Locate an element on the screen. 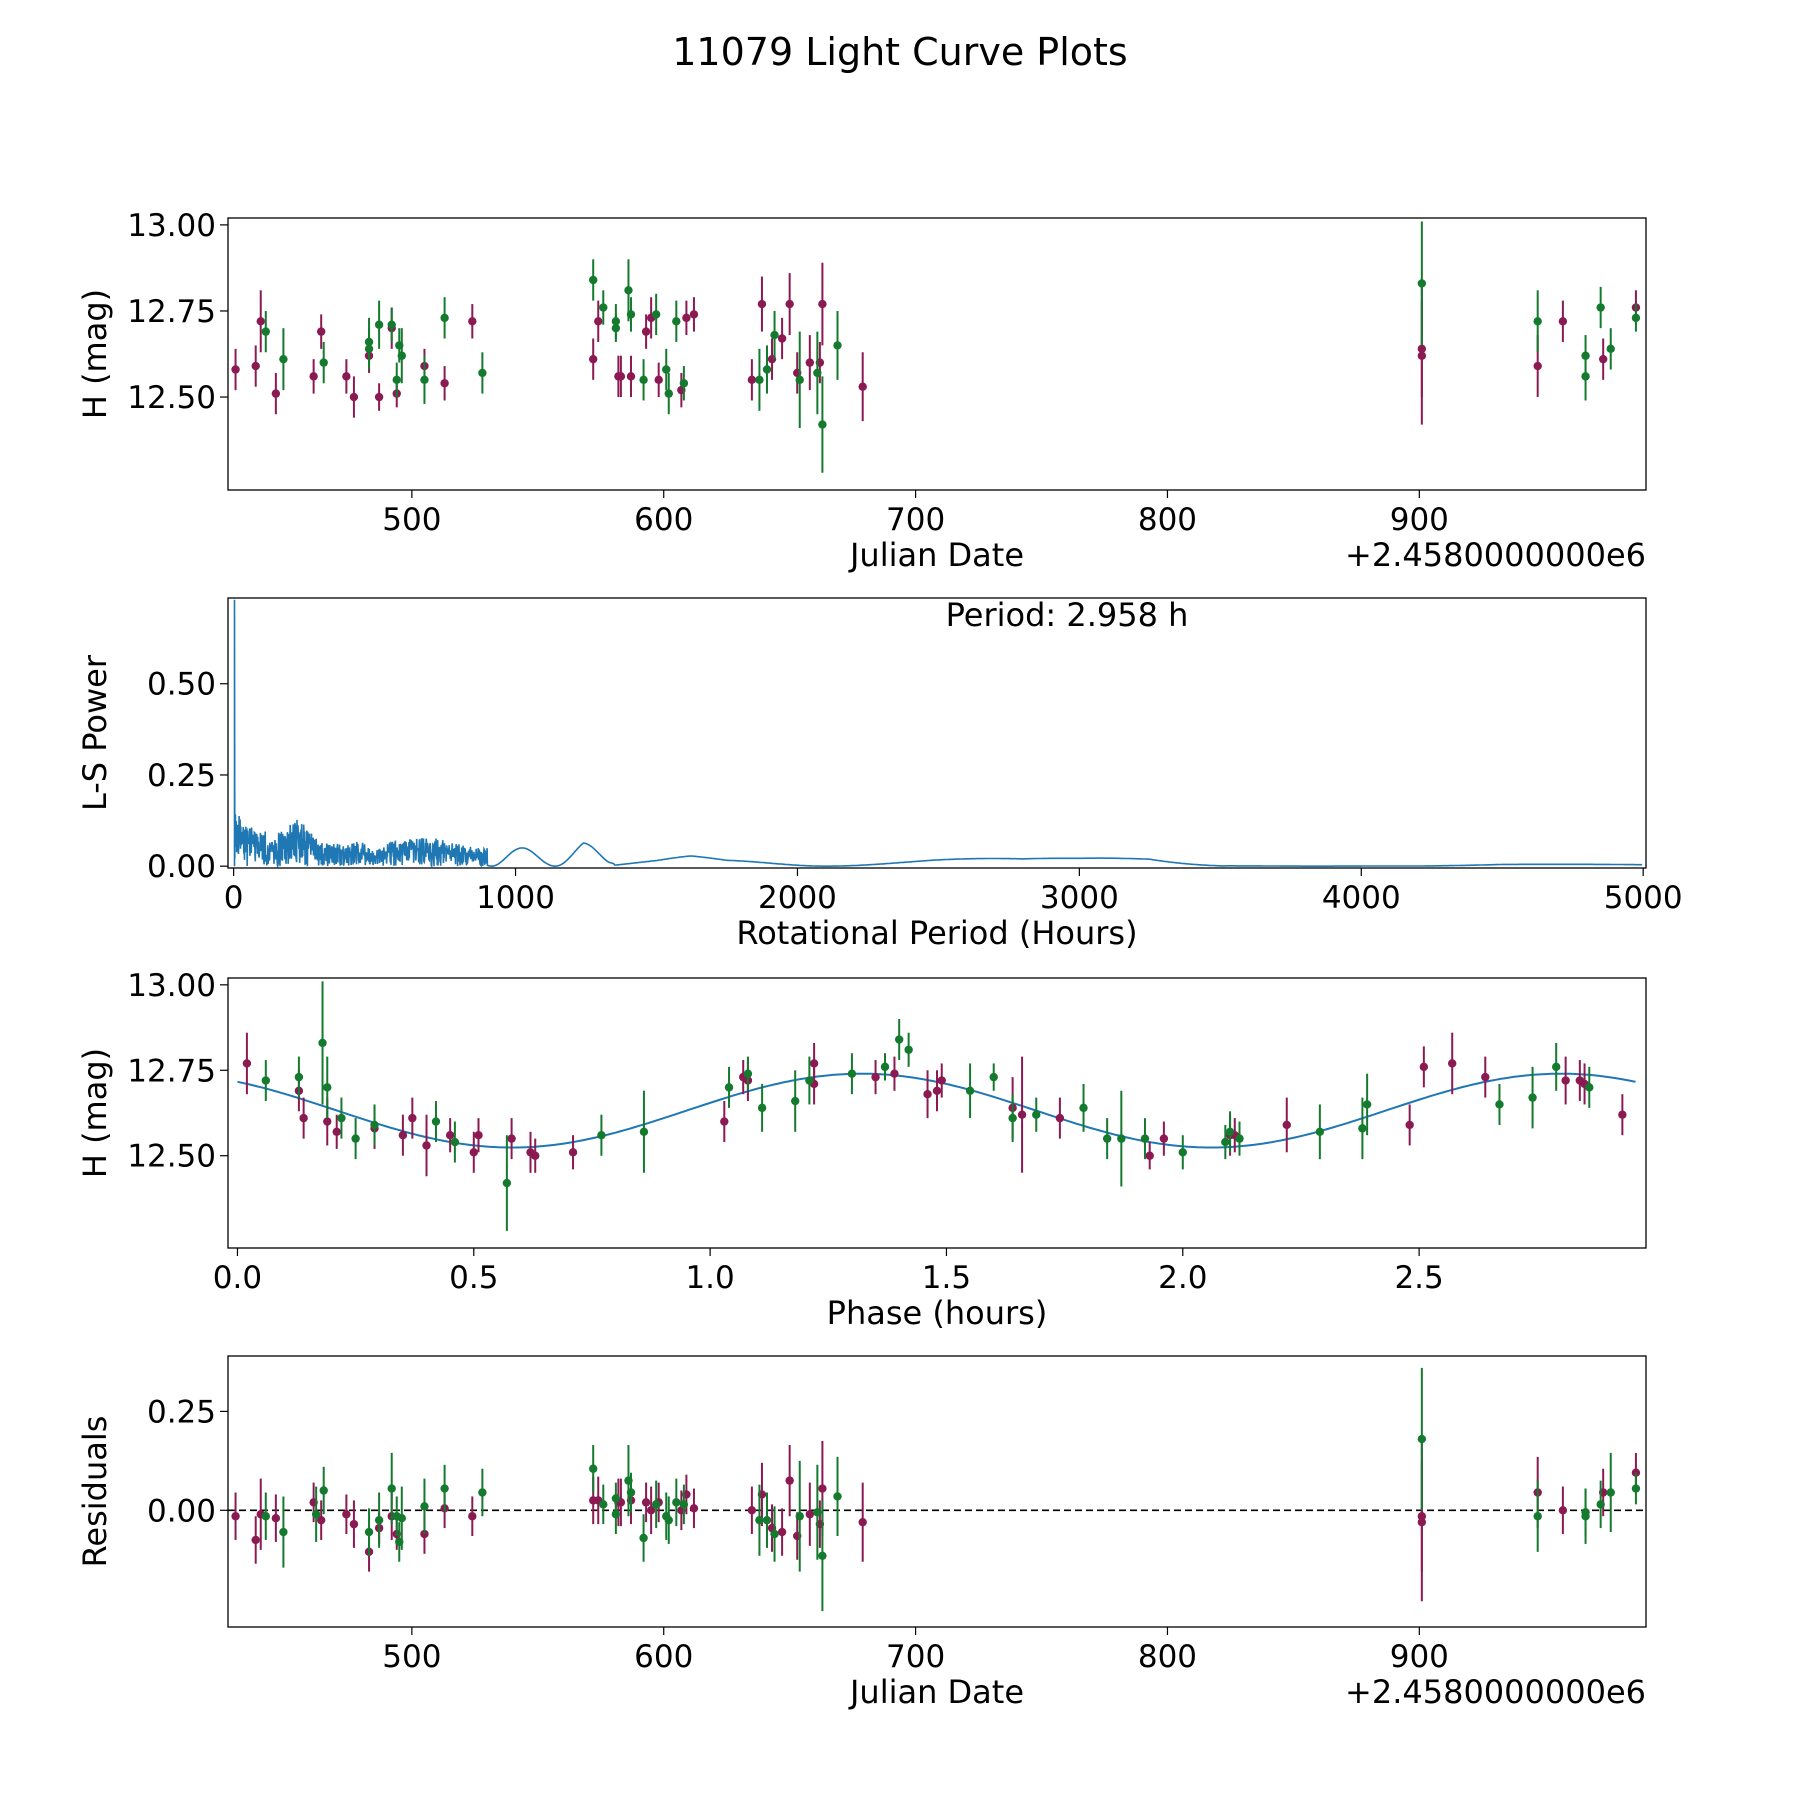  axes-frame is located at coordinates (937, 1491).